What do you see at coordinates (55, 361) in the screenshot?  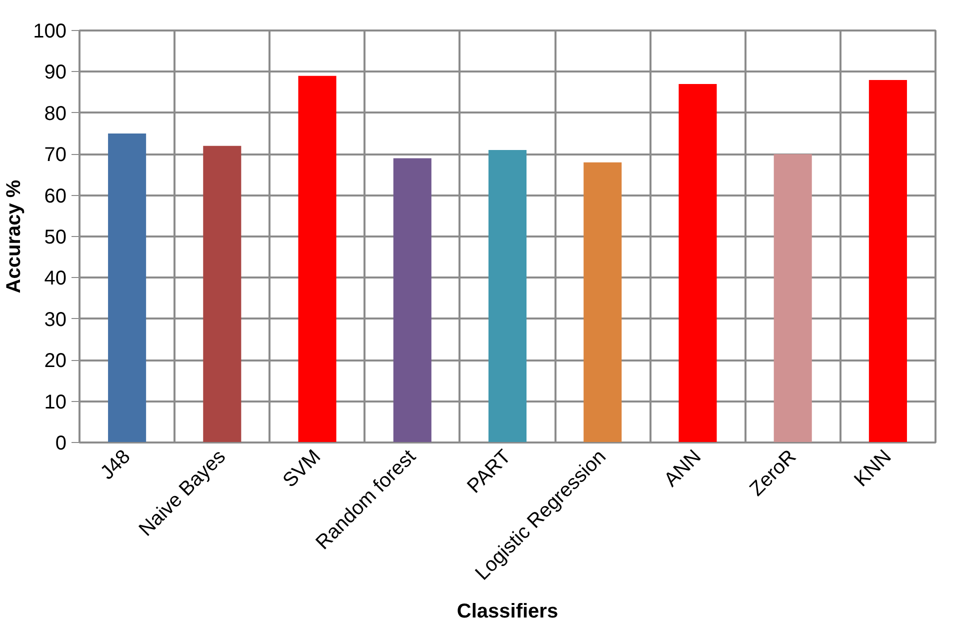 I see `y-tick-label: 20` at bounding box center [55, 361].